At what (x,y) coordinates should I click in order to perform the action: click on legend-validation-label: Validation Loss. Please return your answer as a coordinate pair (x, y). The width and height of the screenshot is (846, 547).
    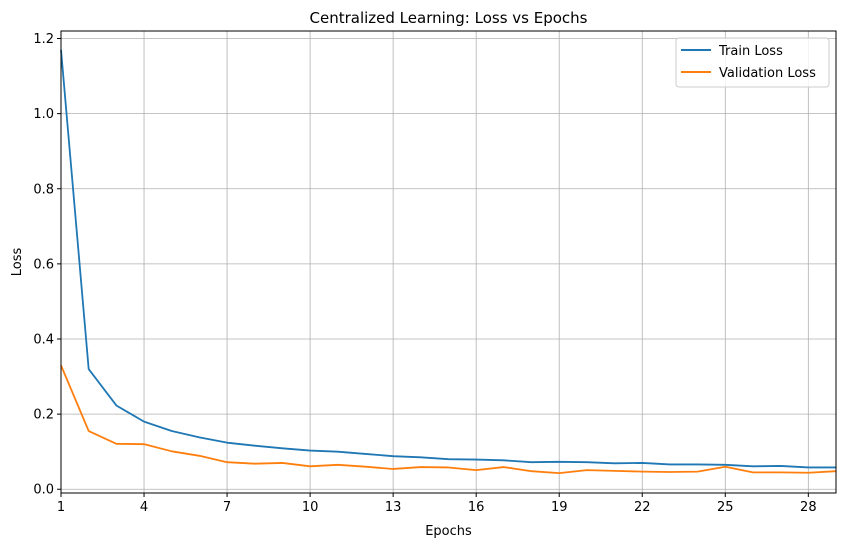
    Looking at the image, I should click on (767, 73).